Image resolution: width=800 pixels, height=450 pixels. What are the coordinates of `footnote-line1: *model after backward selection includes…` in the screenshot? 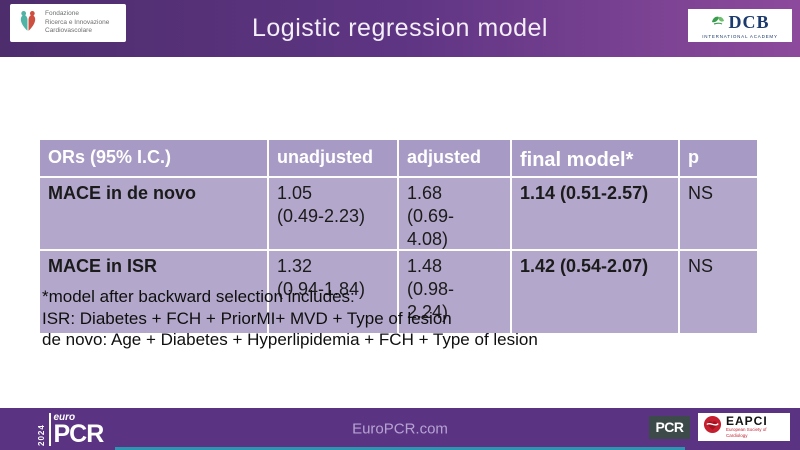 It's located at (198, 296).